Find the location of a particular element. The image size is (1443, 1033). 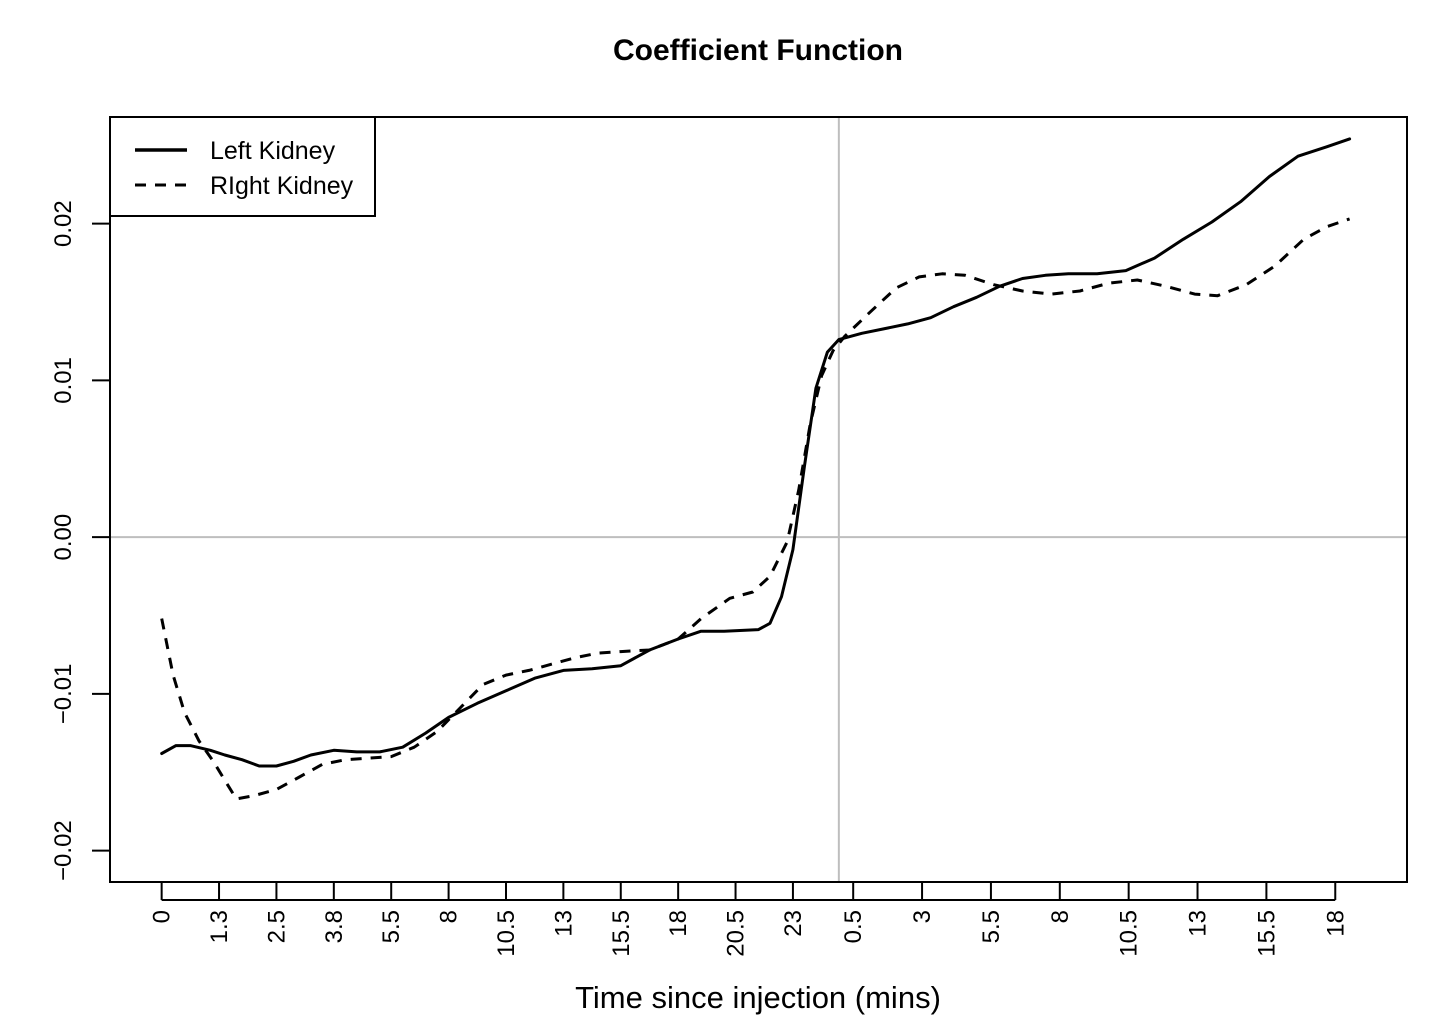

y-tick-label: 0.01 is located at coordinates (63, 380).